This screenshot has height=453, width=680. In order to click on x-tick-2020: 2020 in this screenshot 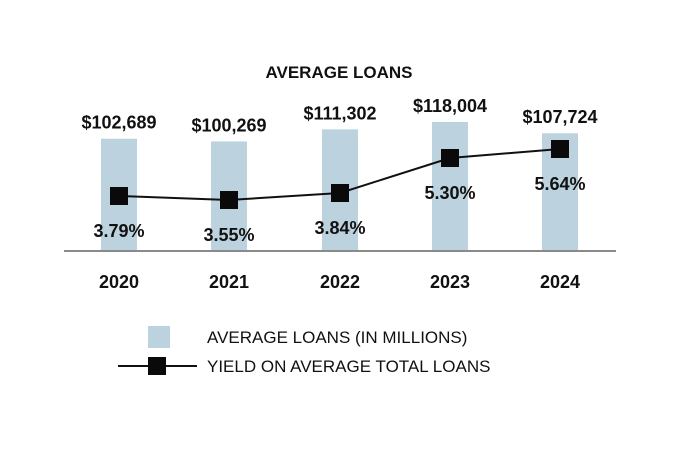, I will do `click(119, 282)`.